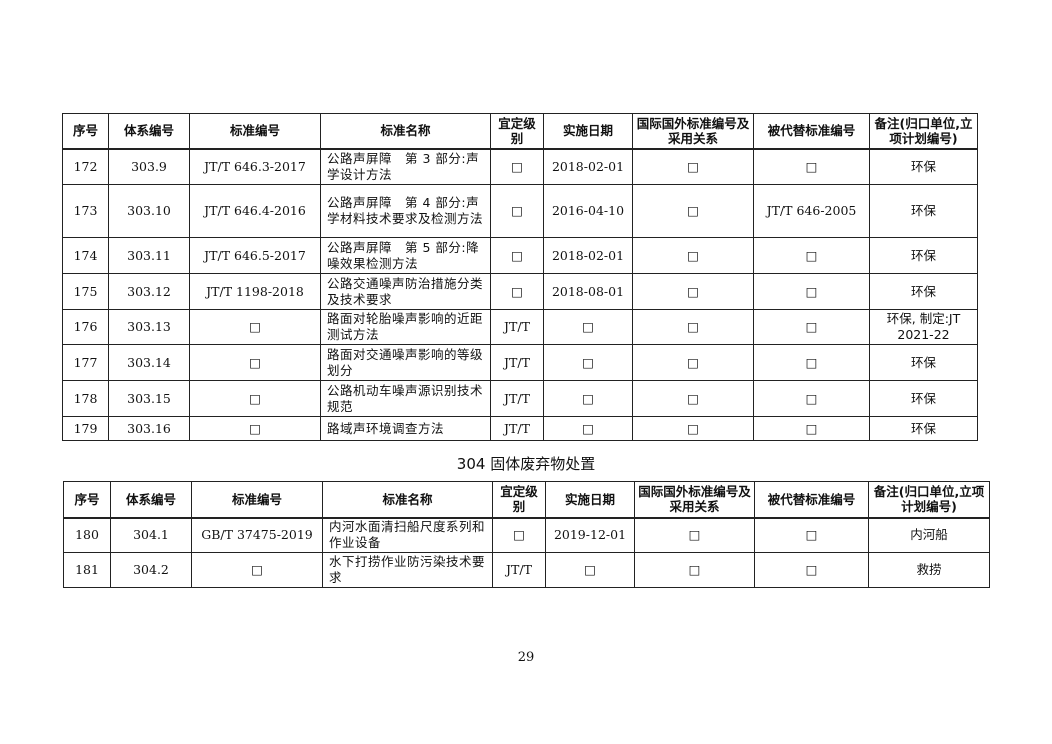 The width and height of the screenshot is (1052, 744). What do you see at coordinates (149, 291) in the screenshot?
I see `cell-system-code: 303.12` at bounding box center [149, 291].